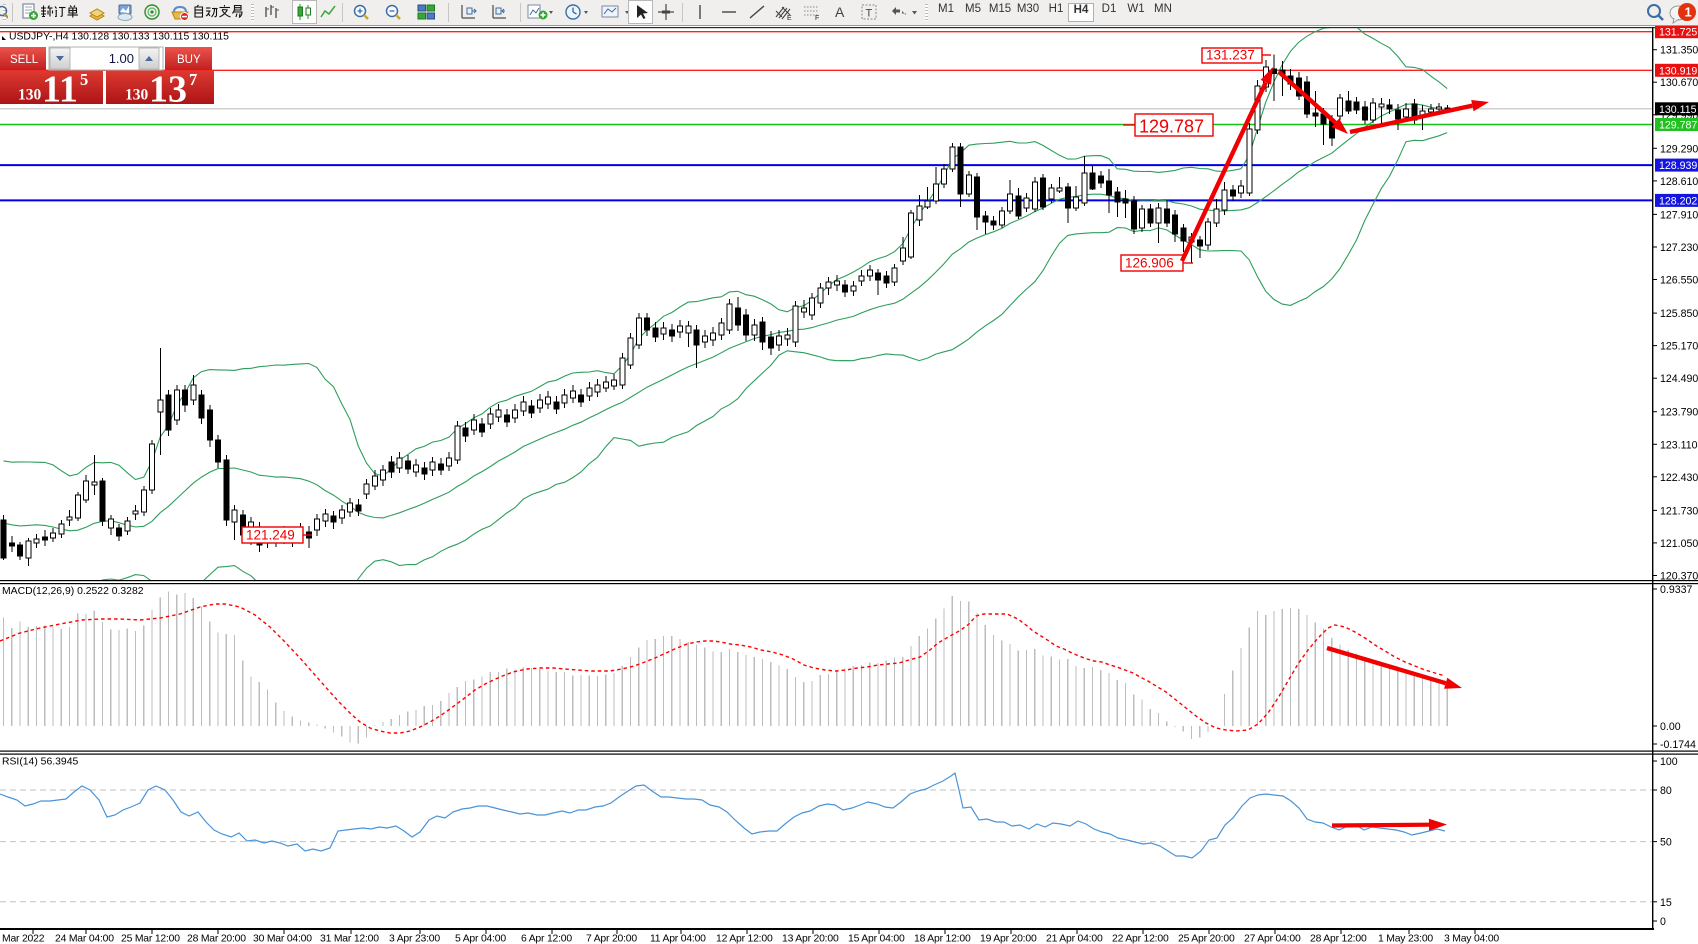 The width and height of the screenshot is (1698, 944). Describe the element at coordinates (744, 939) in the screenshot. I see `svg-text: 12 Apr 12:00` at that location.